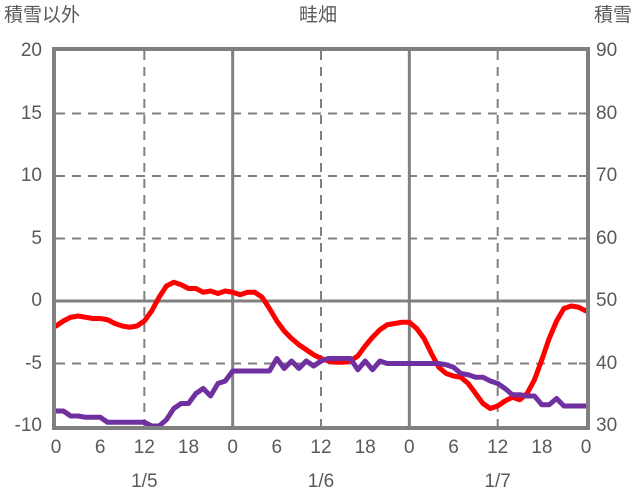  What do you see at coordinates (317, 15) in the screenshot?
I see `chart-title: 畦畑` at bounding box center [317, 15].